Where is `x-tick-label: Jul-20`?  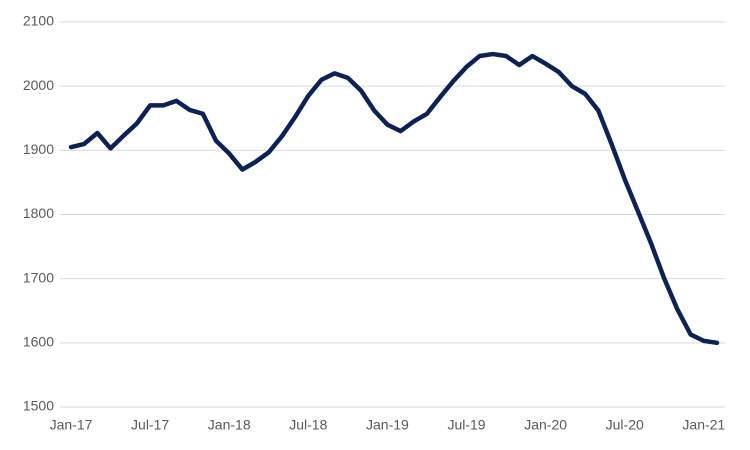 x-tick-label: Jul-20 is located at coordinates (625, 425).